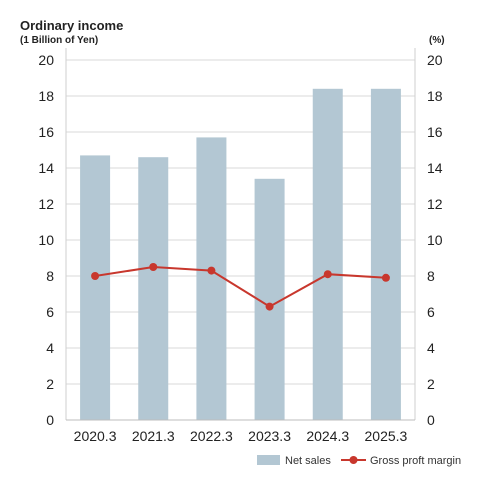 The width and height of the screenshot is (482, 480). Describe the element at coordinates (46, 168) in the screenshot. I see `left-tick-label: 14` at that location.